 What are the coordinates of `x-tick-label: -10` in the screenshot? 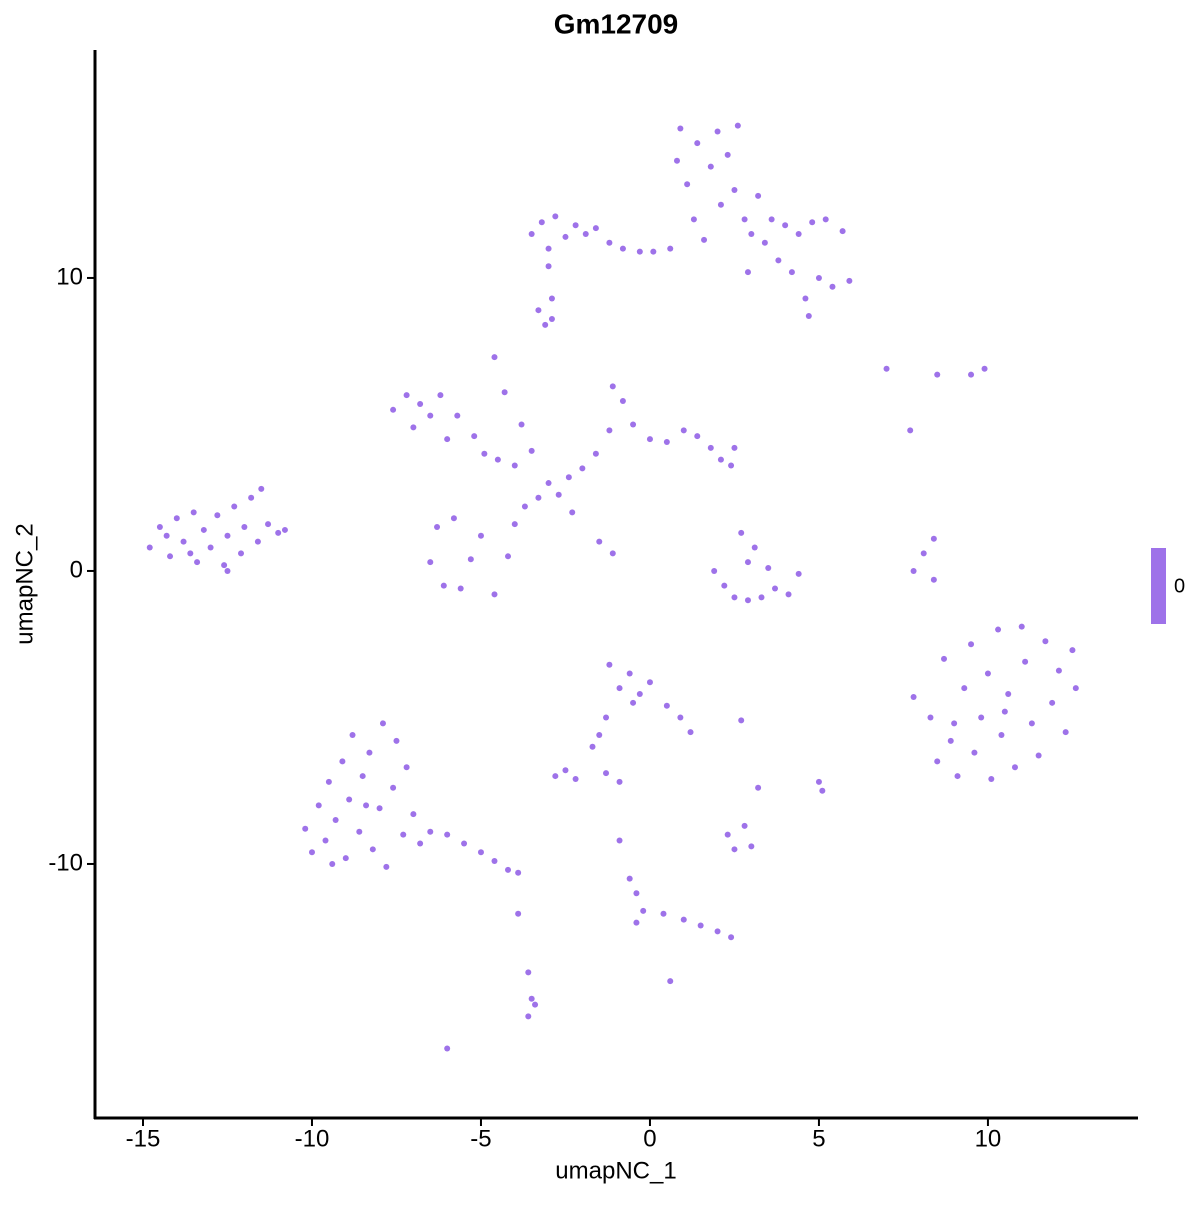 It's located at (312, 1138).